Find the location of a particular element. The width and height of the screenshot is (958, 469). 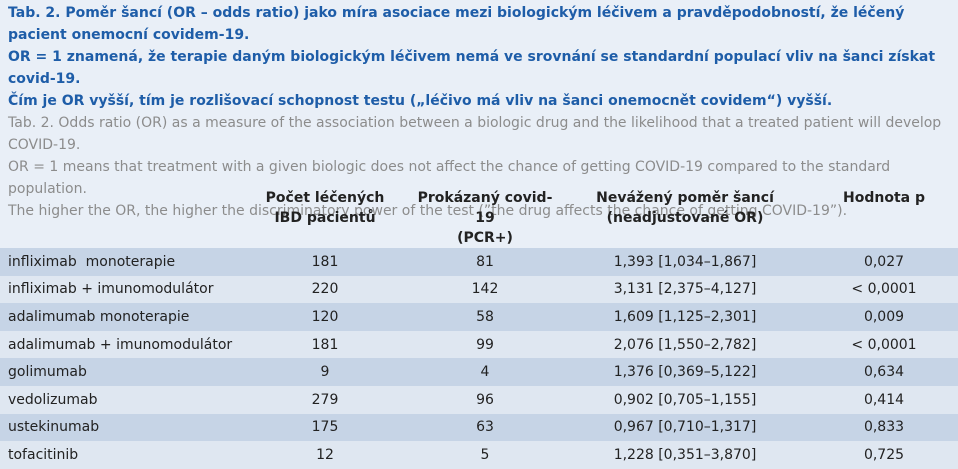

table-cell: 0,634 is located at coordinates (884, 372).